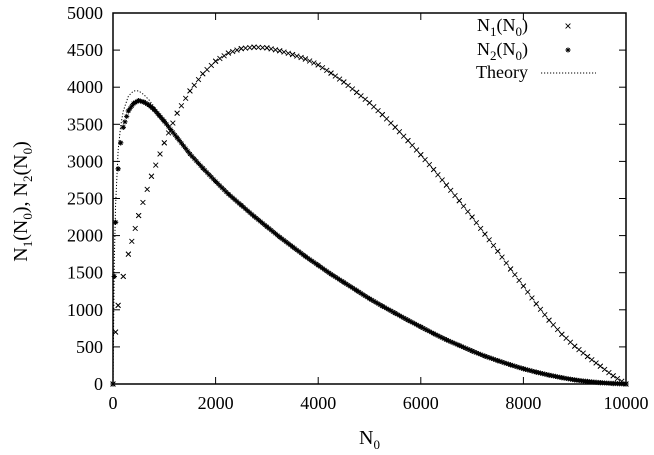 The image size is (654, 455). What do you see at coordinates (113, 403) in the screenshot?
I see `x-tick-label: 0` at bounding box center [113, 403].